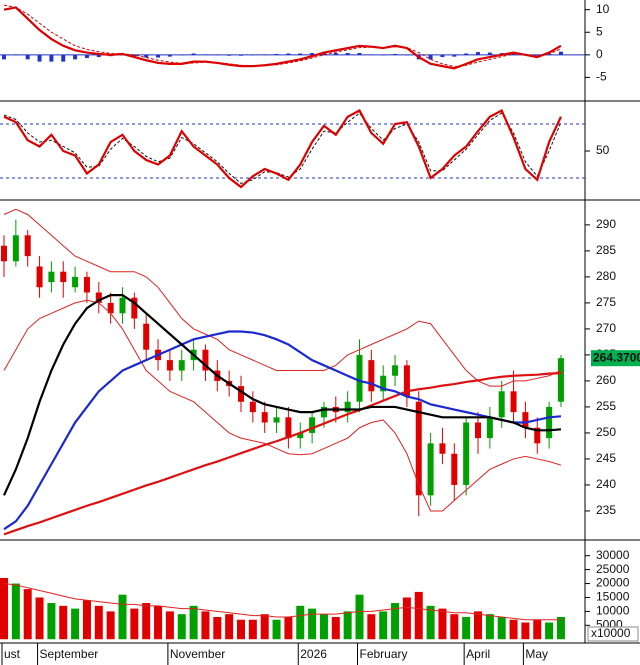 This screenshot has height=665, width=640. Describe the element at coordinates (613, 555) in the screenshot. I see `y-tick-label: 30000` at that location.